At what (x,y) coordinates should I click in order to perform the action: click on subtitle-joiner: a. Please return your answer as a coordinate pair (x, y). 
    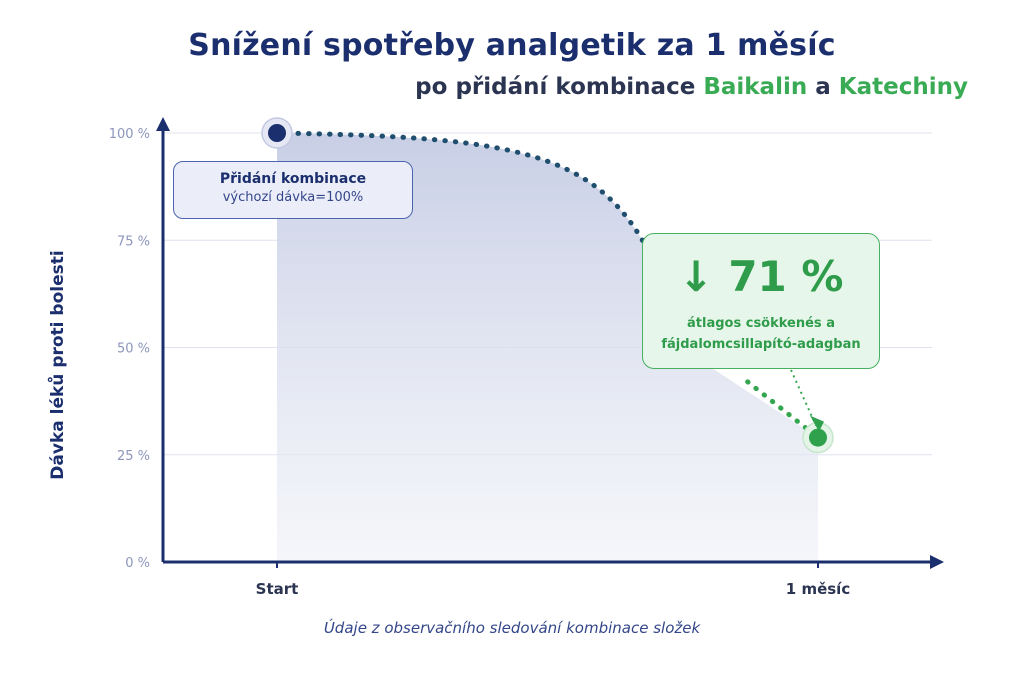
    Looking at the image, I should click on (823, 87).